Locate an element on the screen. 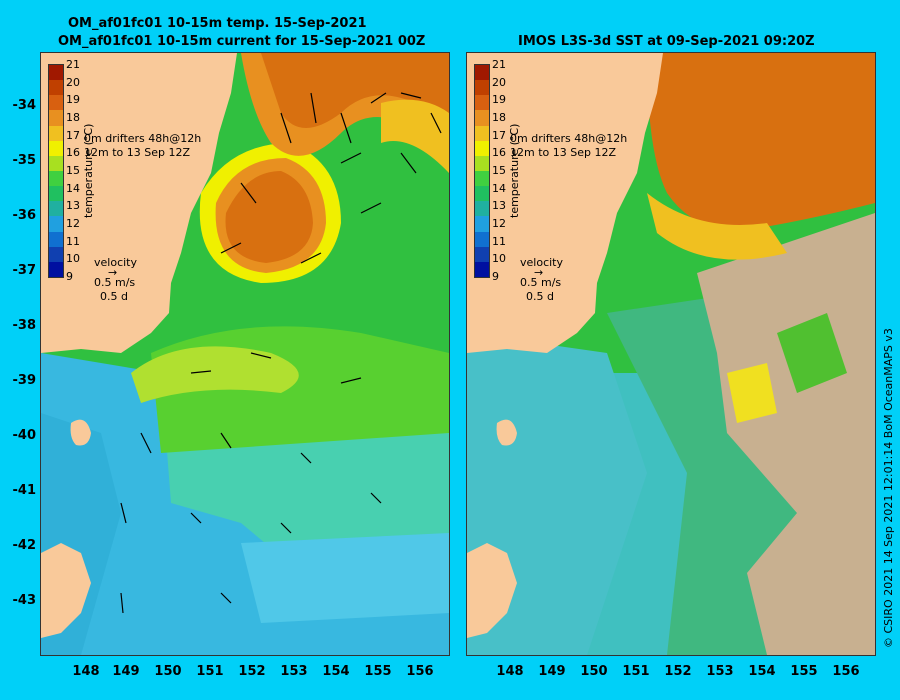  velocity-arrow-icon-right: → is located at coordinates (539, 272).